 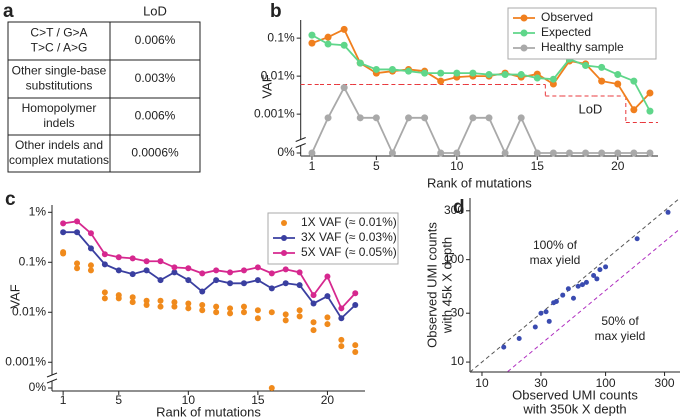 I want to click on x-tick-label: 15, so click(x=258, y=400).